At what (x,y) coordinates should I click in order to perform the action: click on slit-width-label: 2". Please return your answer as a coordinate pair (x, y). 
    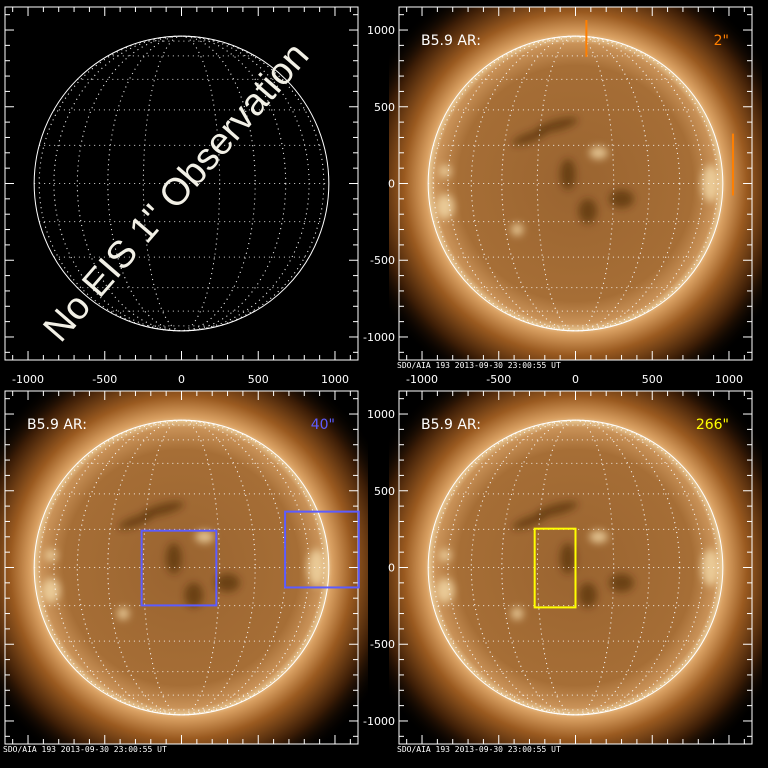
    Looking at the image, I should click on (721, 41).